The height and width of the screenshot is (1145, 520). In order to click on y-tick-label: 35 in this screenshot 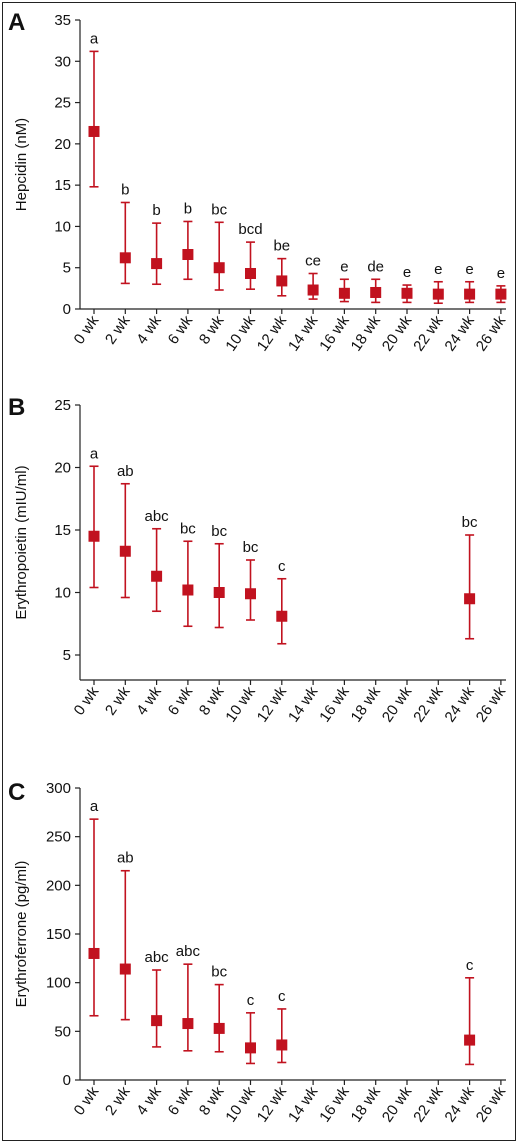, I will do `click(62, 20)`.